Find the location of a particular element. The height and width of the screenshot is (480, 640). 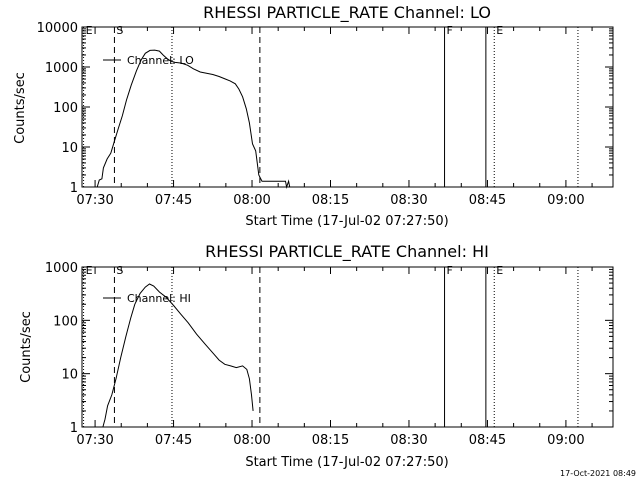

legend-label: Channel: HI is located at coordinates (159, 298).